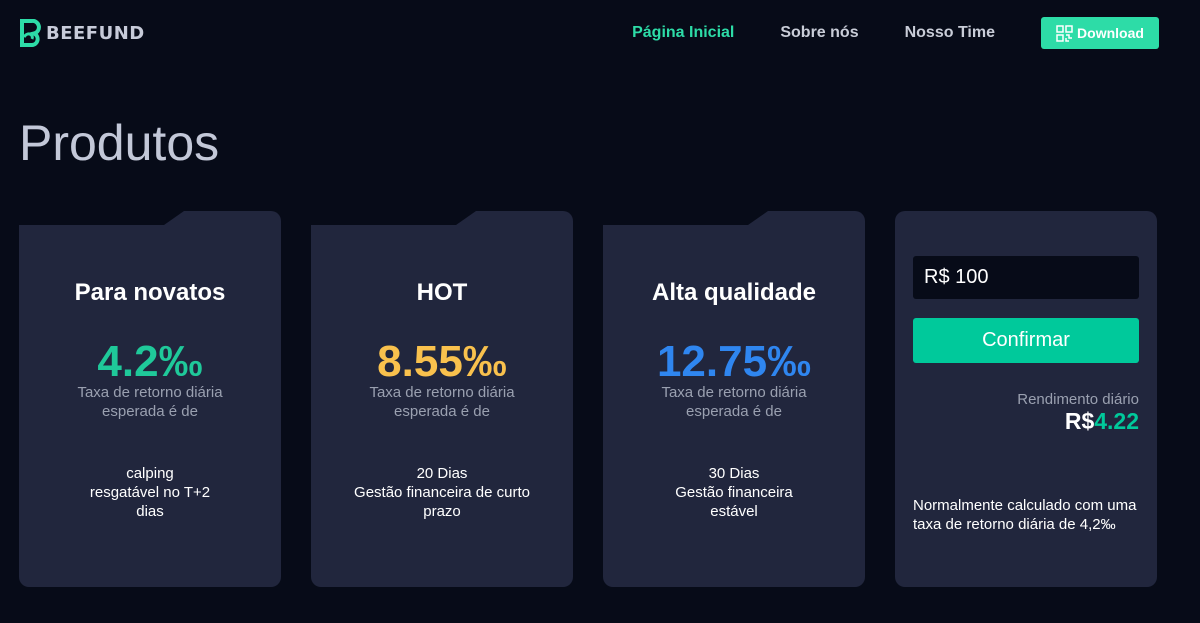 This screenshot has width=1200, height=623. Describe the element at coordinates (119, 143) in the screenshot. I see `page-title: Produtos` at that location.